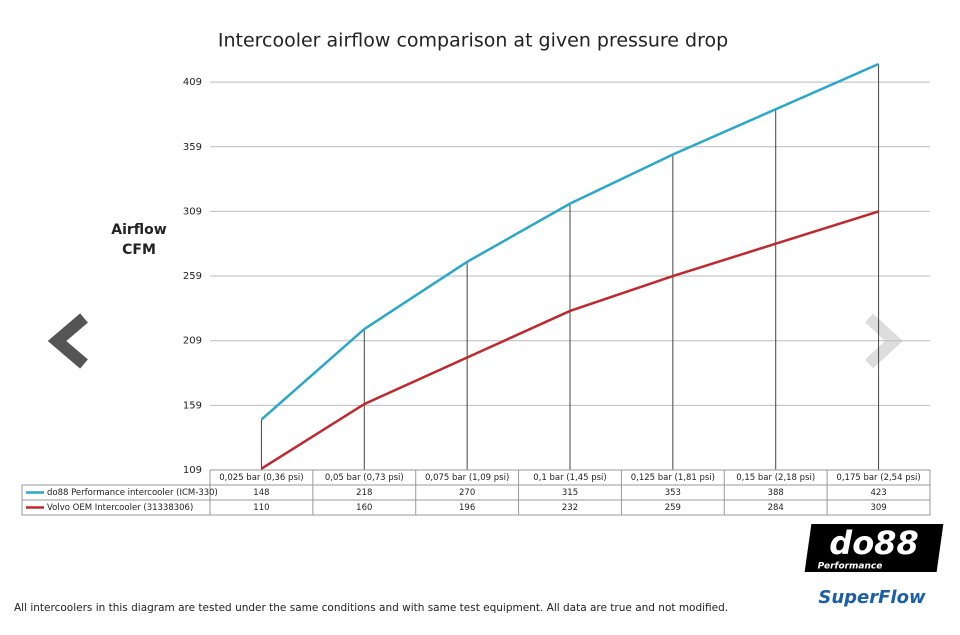 The width and height of the screenshot is (960, 635). Describe the element at coordinates (364, 508) in the screenshot. I see `table-value: 160` at that location.